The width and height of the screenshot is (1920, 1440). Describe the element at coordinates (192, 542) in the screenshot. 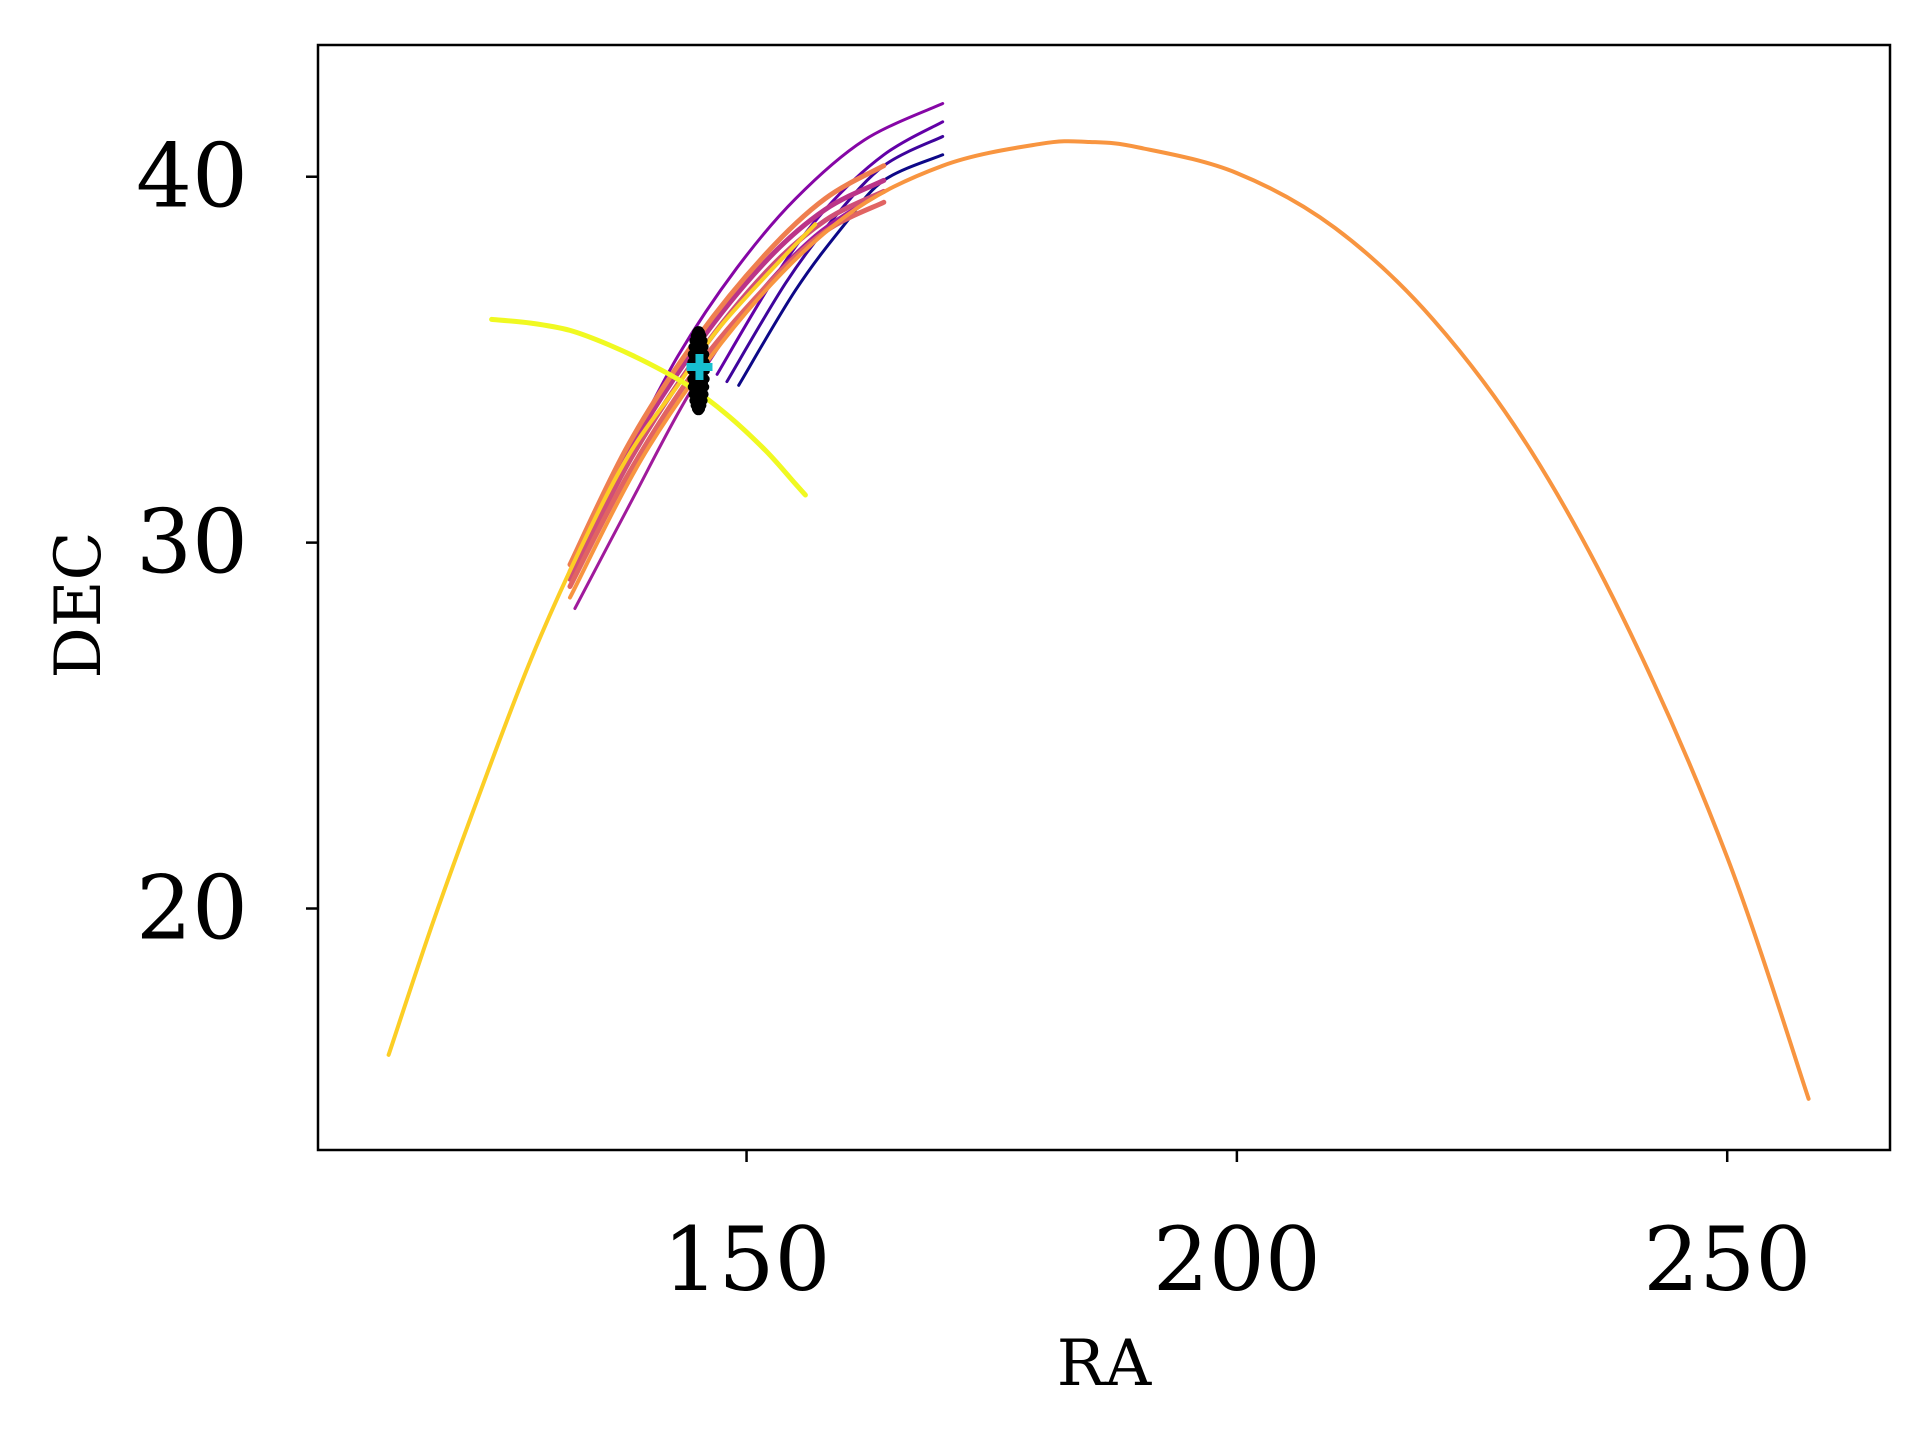

I see `y-tick-label-30: 30` at that location.